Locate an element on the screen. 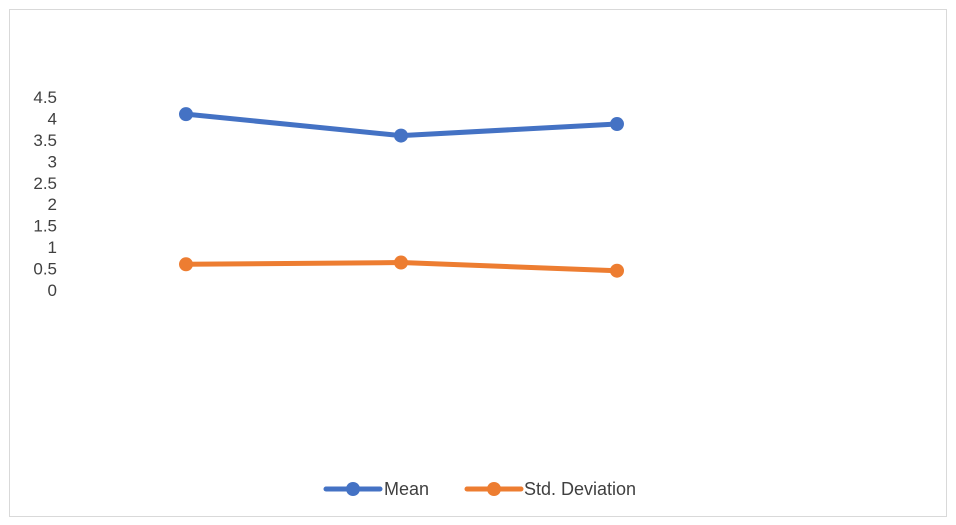 This screenshot has width=956, height=525. y-axis-ticks: 0 0.5 1 1.5 2 2.5 3 3.5 4 4.5 is located at coordinates (45, 194).